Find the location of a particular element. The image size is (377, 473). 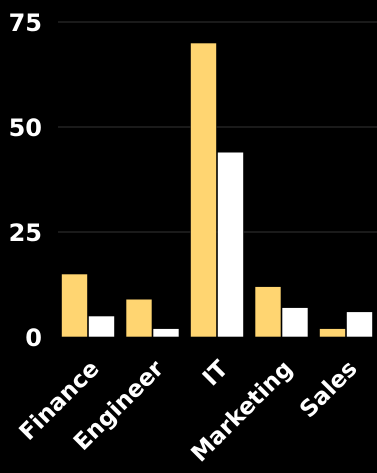

y-tick-label: 50 is located at coordinates (25, 128).